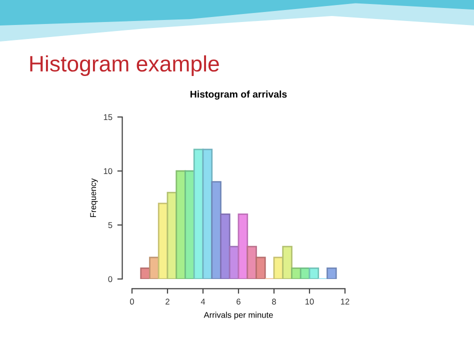 This screenshot has width=474, height=355. Describe the element at coordinates (110, 225) in the screenshot. I see `y-tick-label: 5` at that location.